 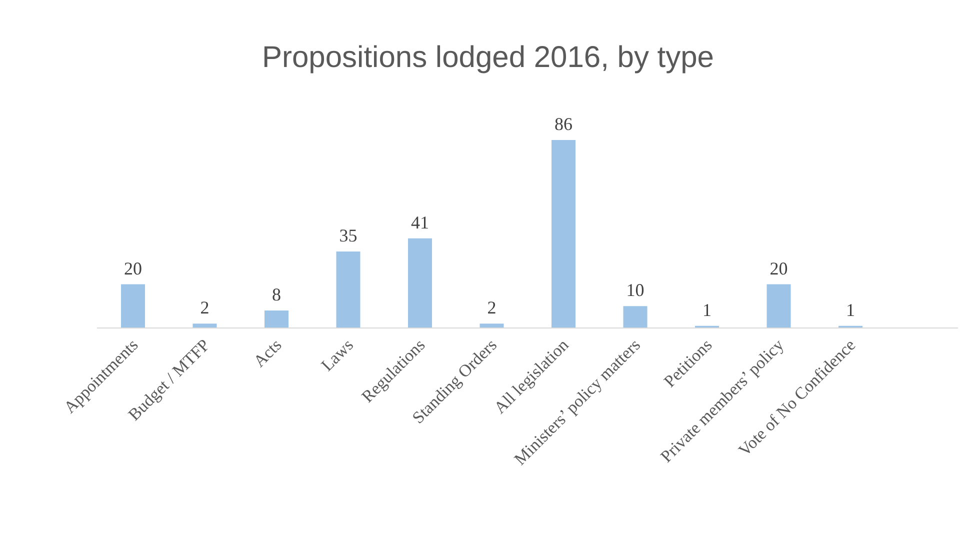 I want to click on data-label: 41, so click(x=420, y=222).